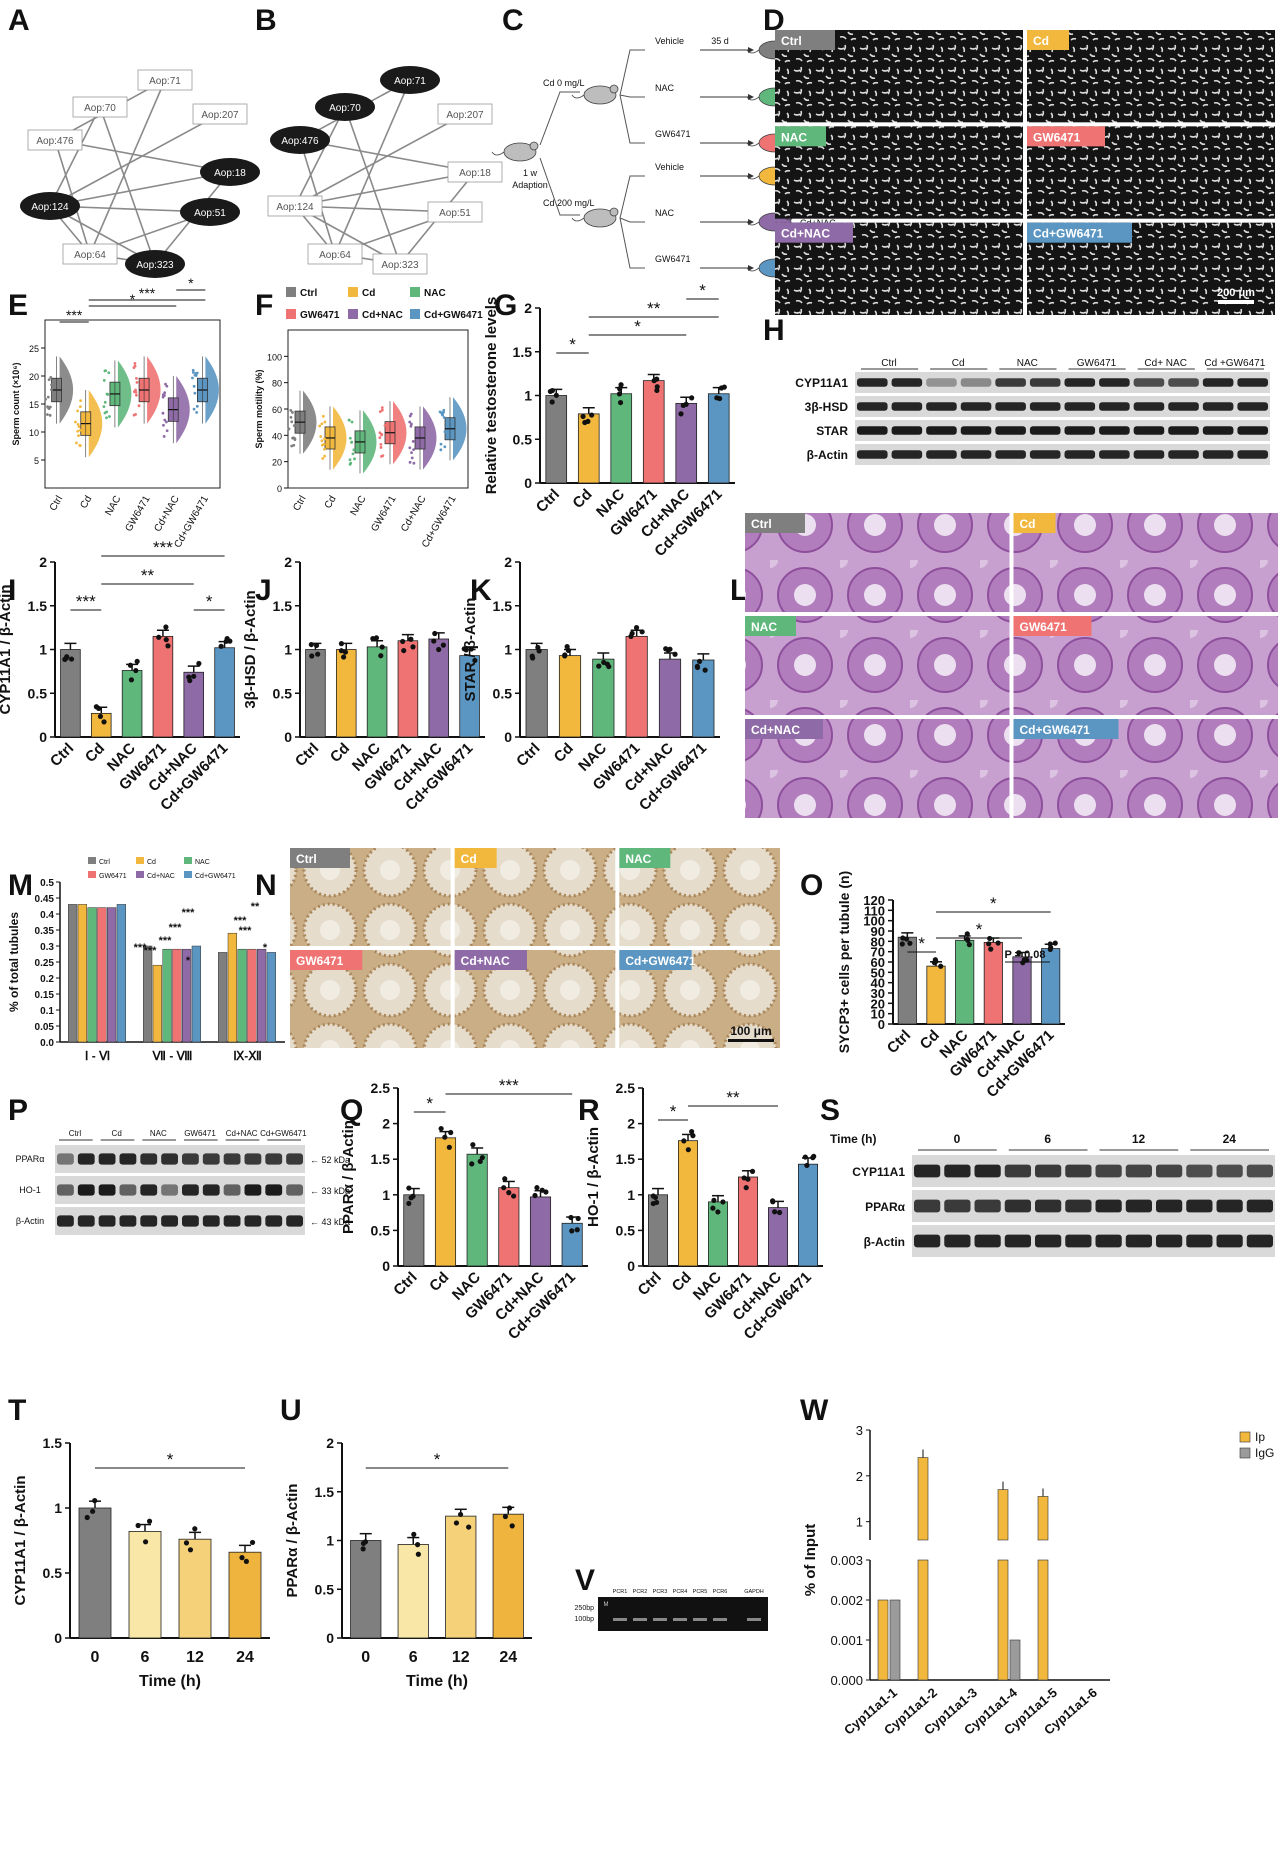  Describe the element at coordinates (310, 422) in the screenshot. I see `violin-Ctrl` at that location.